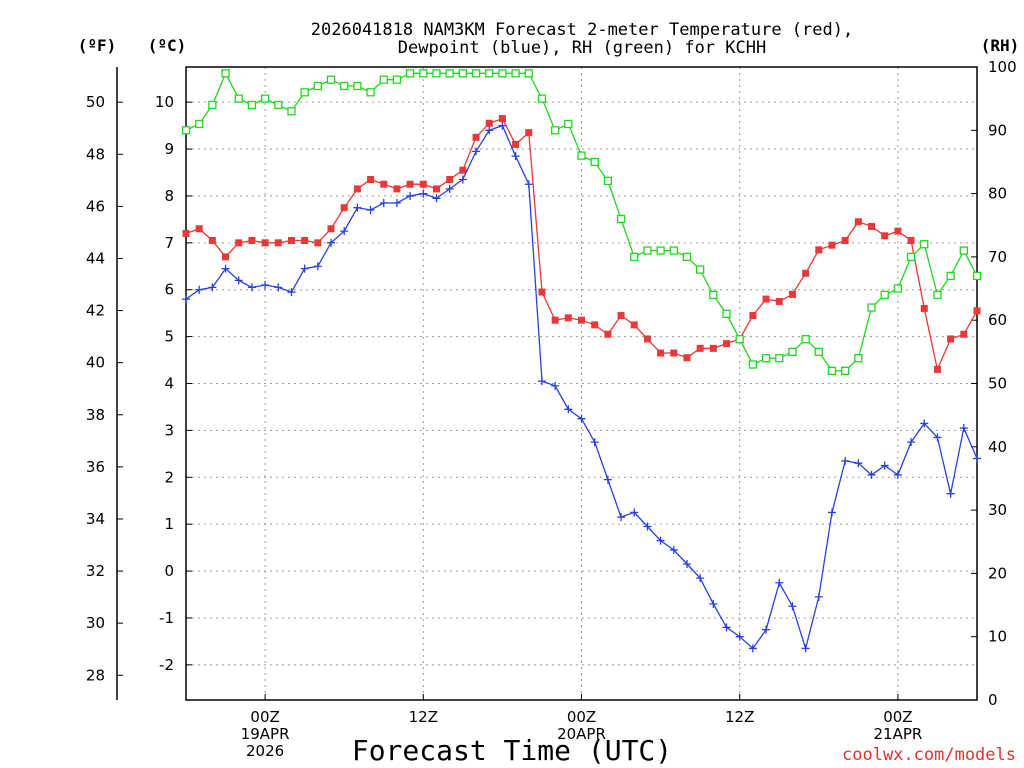  I want to click on celsius-tick-label: 4, so click(169, 384).